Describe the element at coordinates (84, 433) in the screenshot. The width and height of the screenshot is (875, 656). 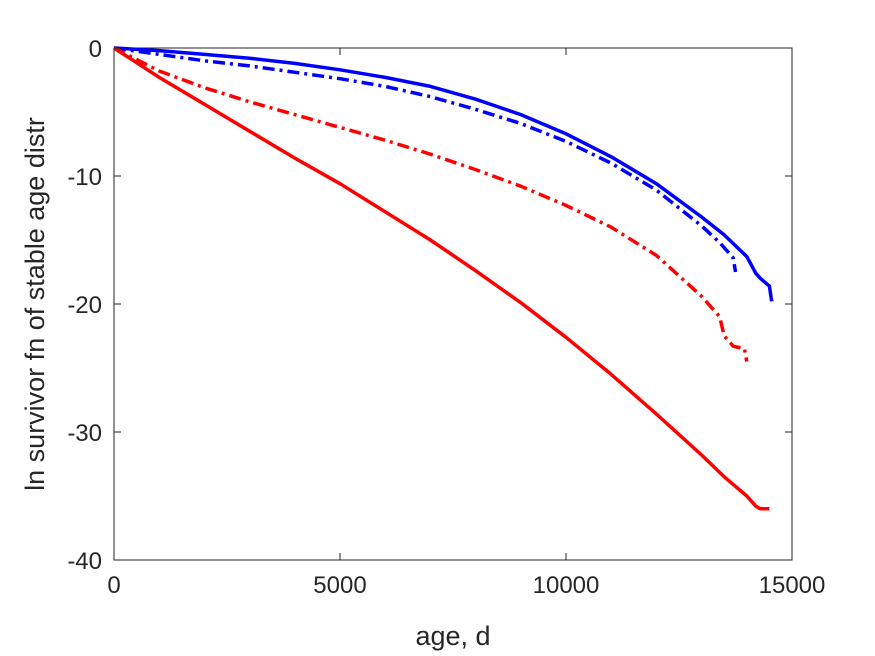
I see `y-tick-label: -30` at that location.